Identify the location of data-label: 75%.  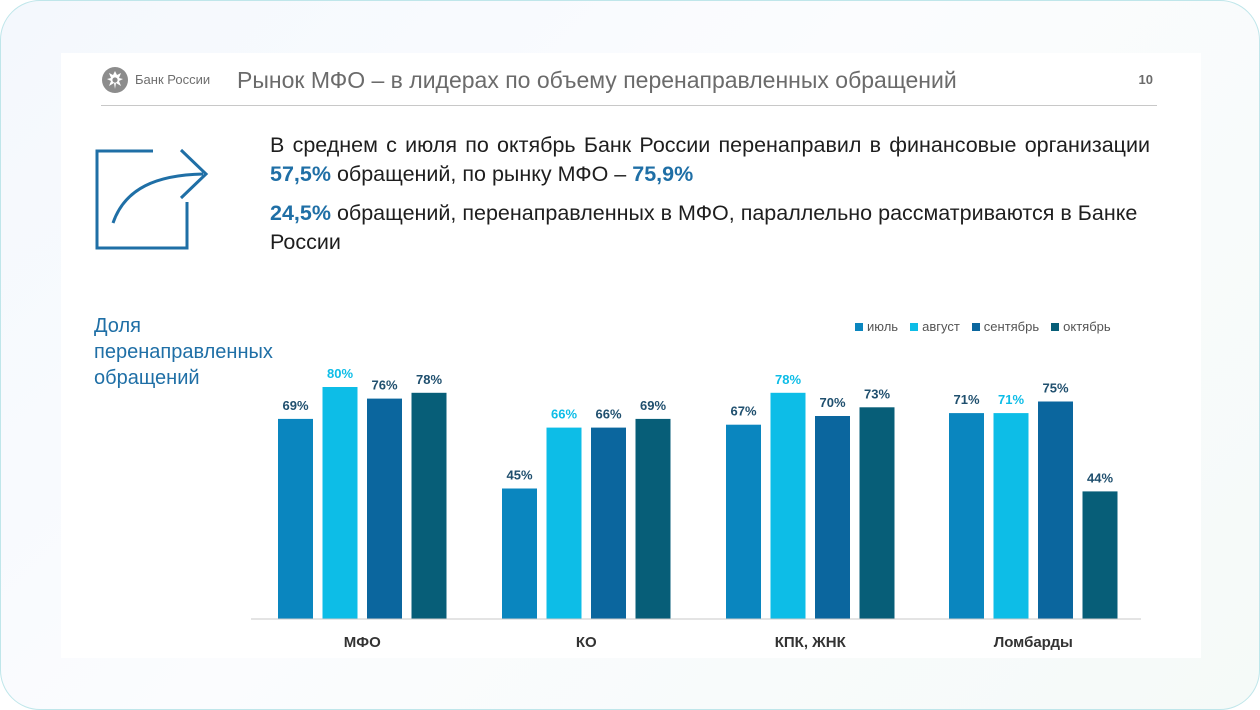
(1055, 388).